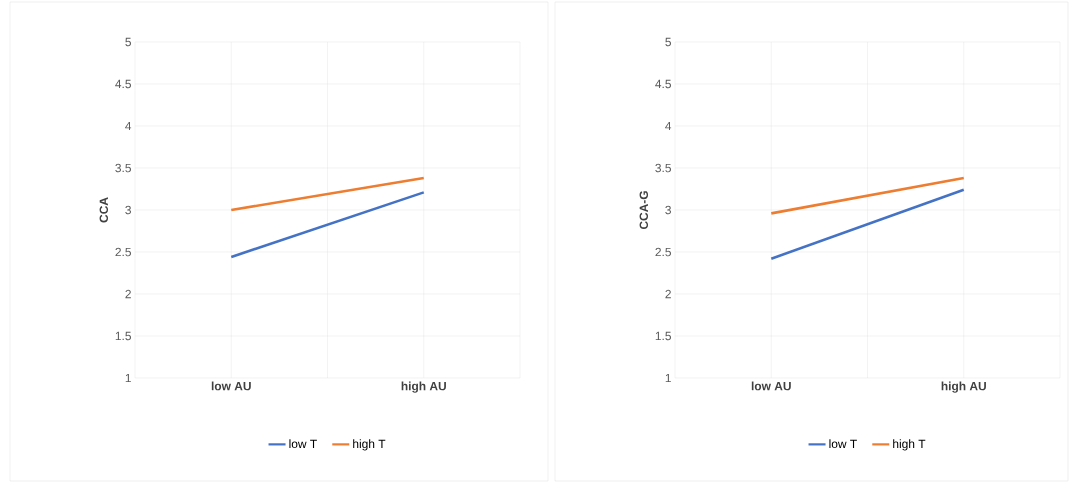 The image size is (1072, 483). I want to click on y-axis-title: CCA, so click(104, 210).